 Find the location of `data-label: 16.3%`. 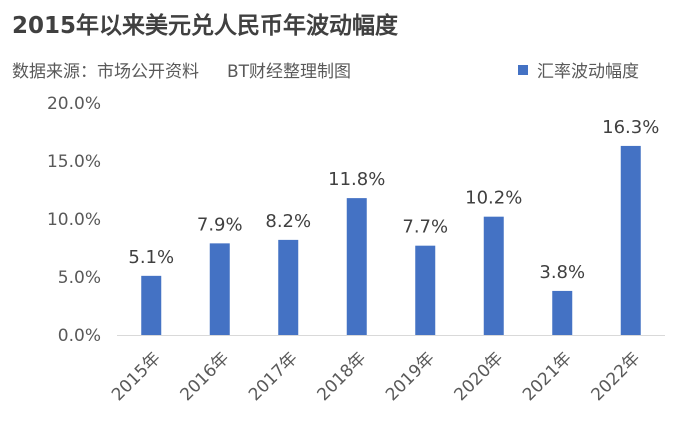

data-label: 16.3% is located at coordinates (630, 127).